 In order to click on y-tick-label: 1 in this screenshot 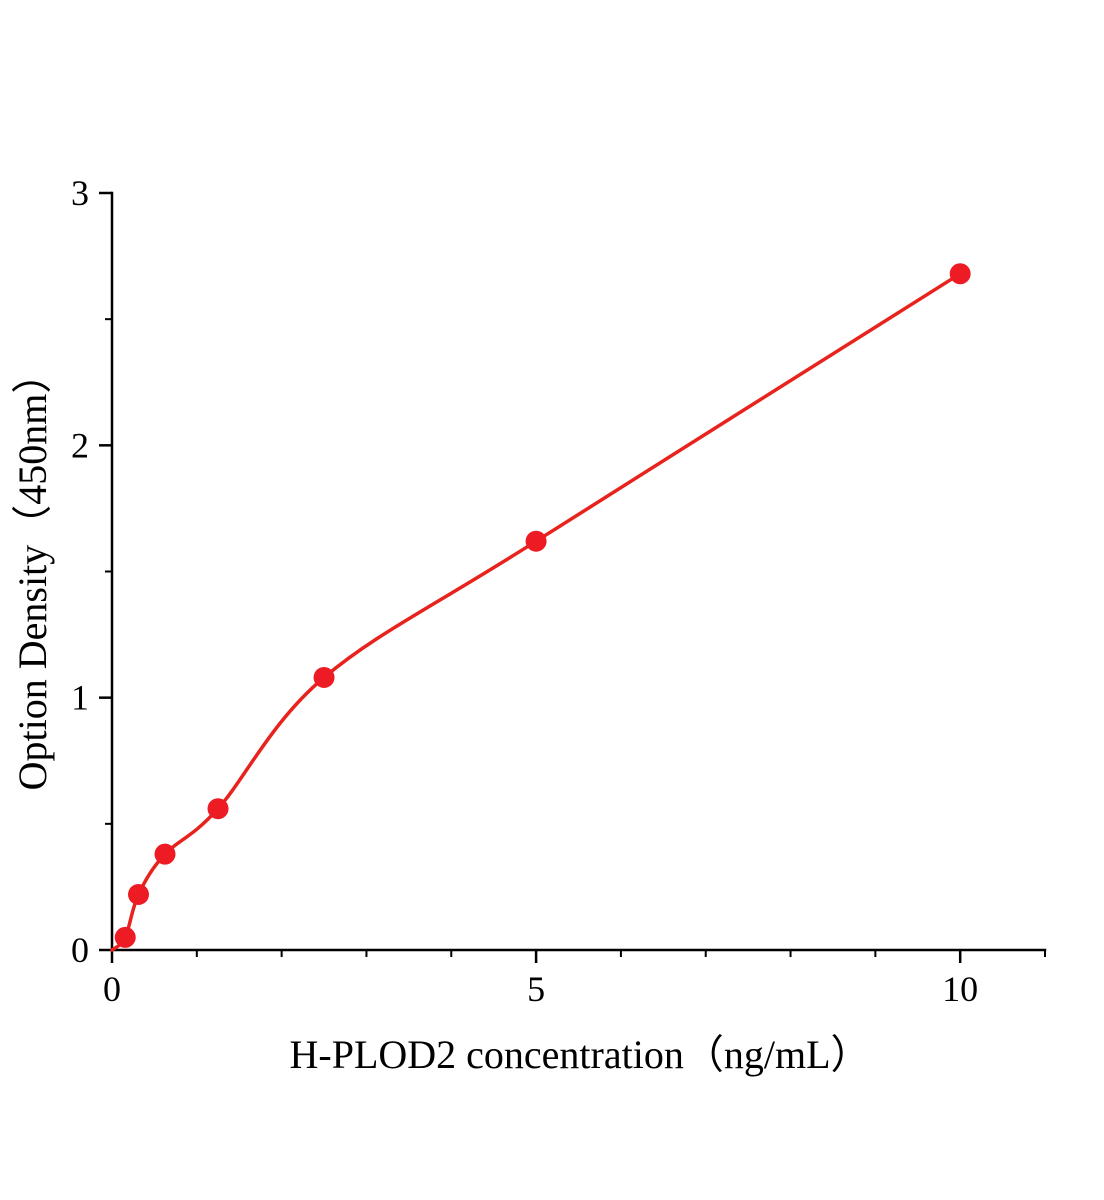, I will do `click(80, 698)`.